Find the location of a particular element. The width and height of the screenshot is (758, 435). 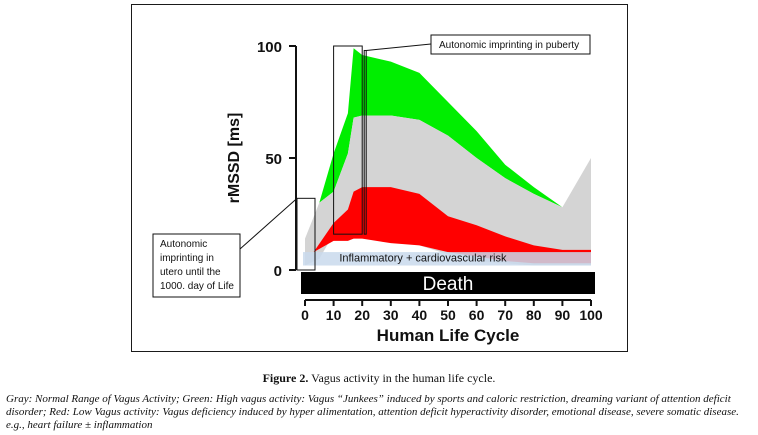

x-tick-label: 30 is located at coordinates (391, 315).